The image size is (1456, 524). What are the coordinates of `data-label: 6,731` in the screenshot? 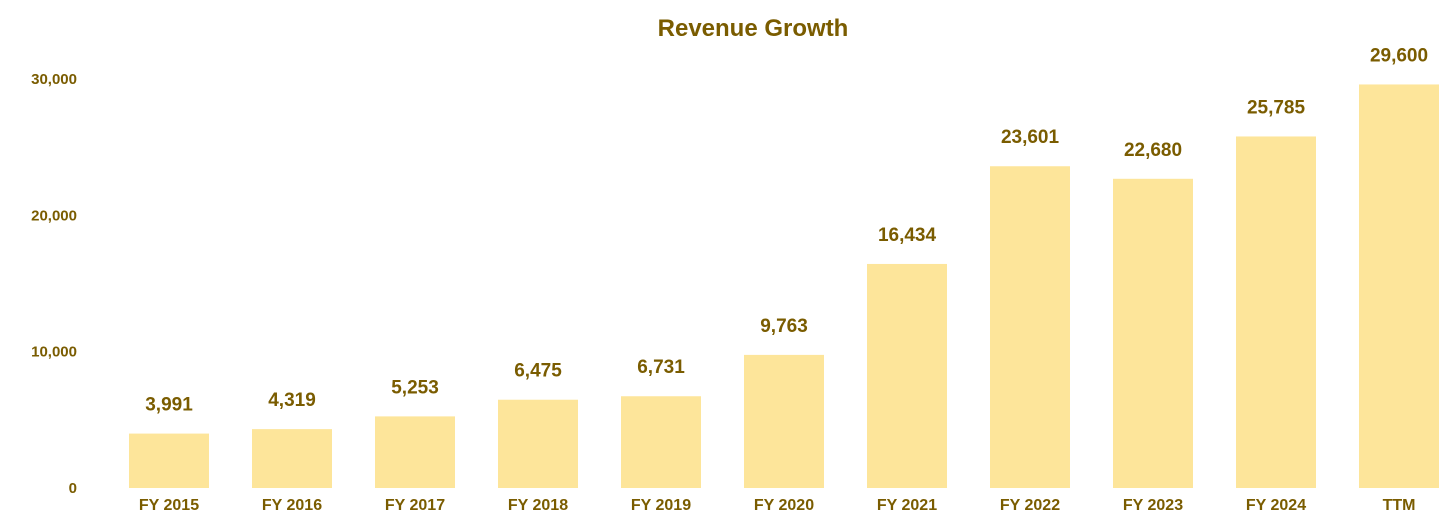 It's located at (661, 367).